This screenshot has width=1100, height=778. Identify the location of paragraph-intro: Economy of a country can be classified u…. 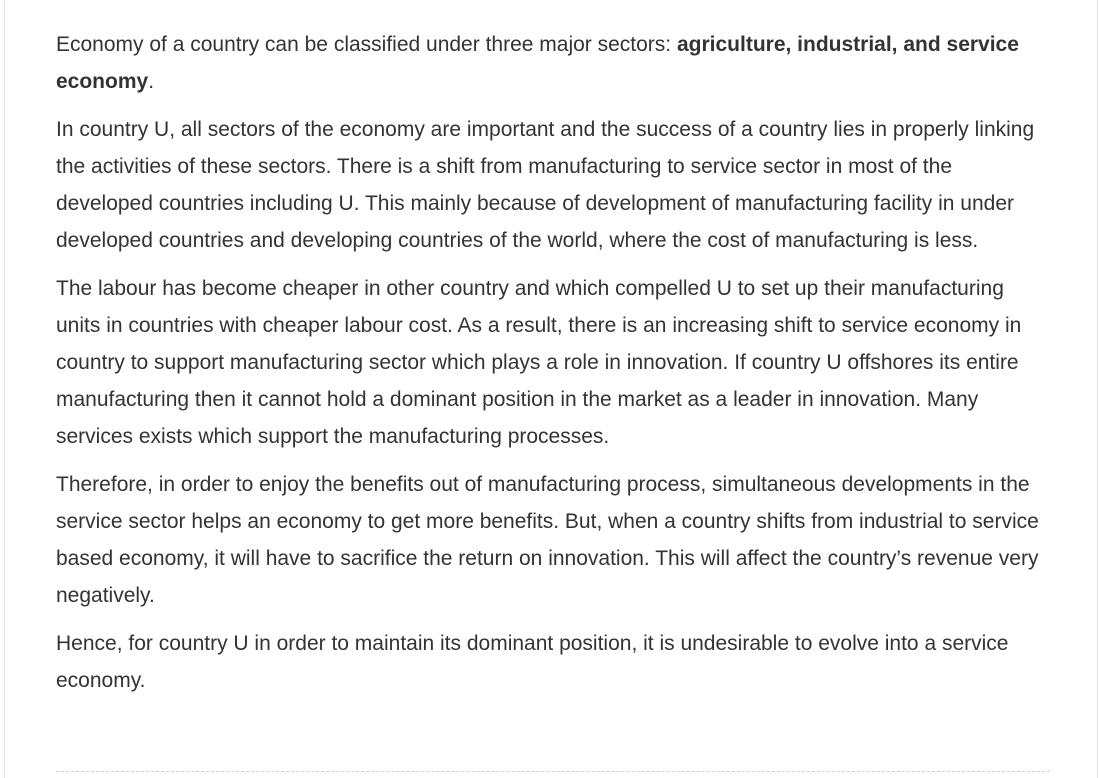
(554, 63).